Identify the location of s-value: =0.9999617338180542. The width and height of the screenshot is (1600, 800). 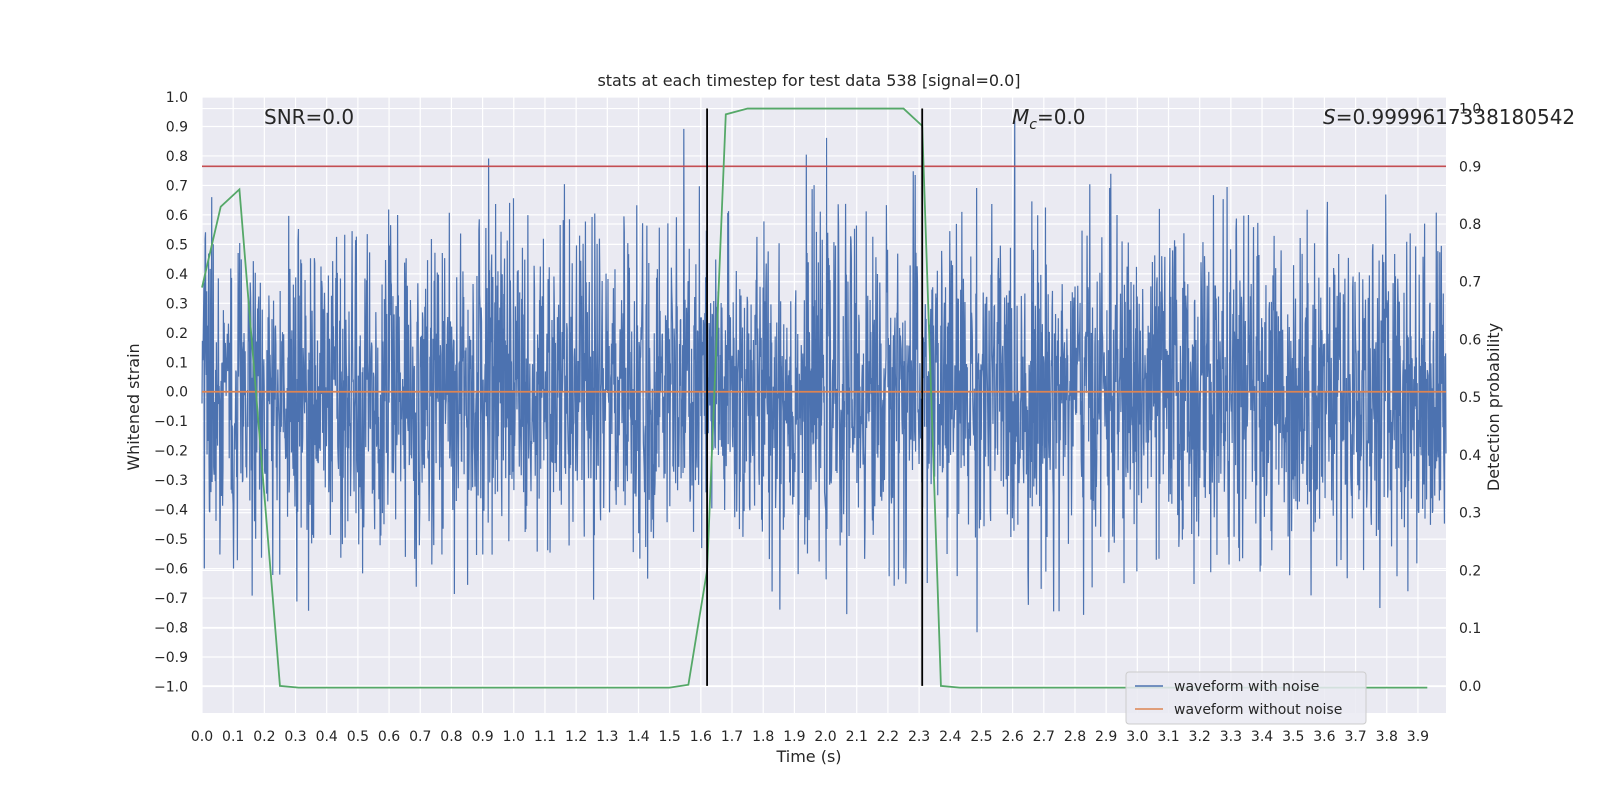
(1455, 117).